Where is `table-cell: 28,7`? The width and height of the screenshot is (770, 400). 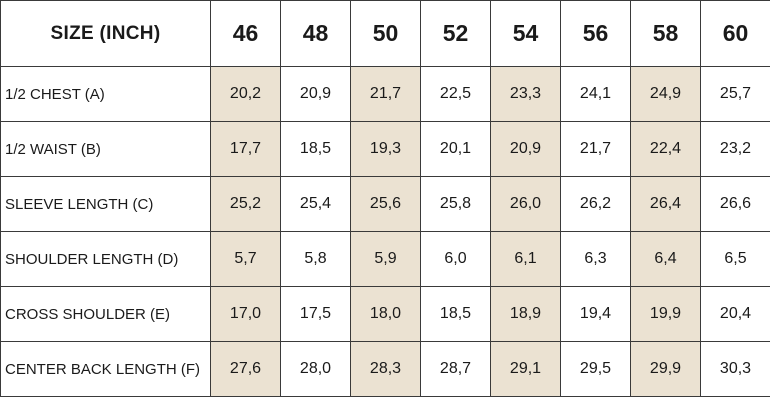 table-cell: 28,7 is located at coordinates (455, 369).